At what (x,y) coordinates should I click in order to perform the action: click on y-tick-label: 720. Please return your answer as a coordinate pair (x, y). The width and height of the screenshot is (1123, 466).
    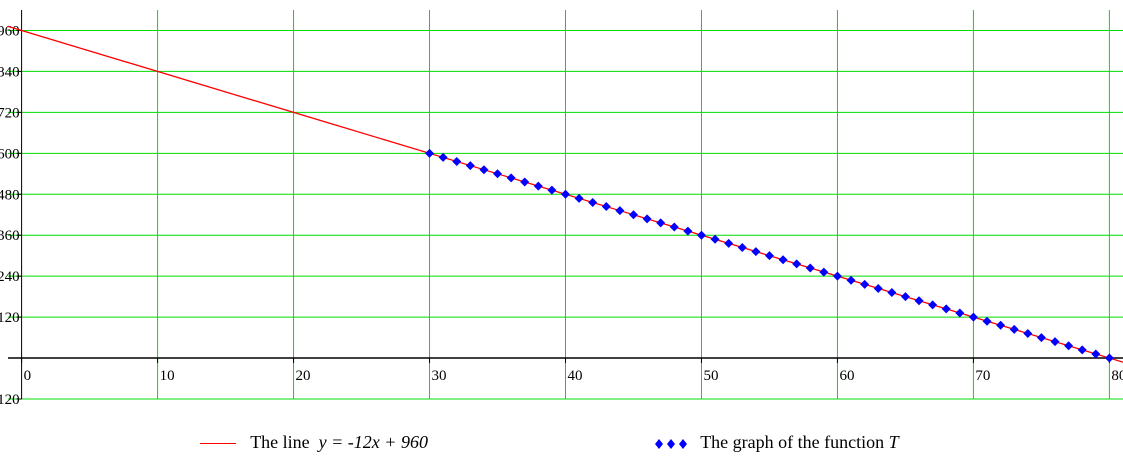
    Looking at the image, I should click on (10, 113).